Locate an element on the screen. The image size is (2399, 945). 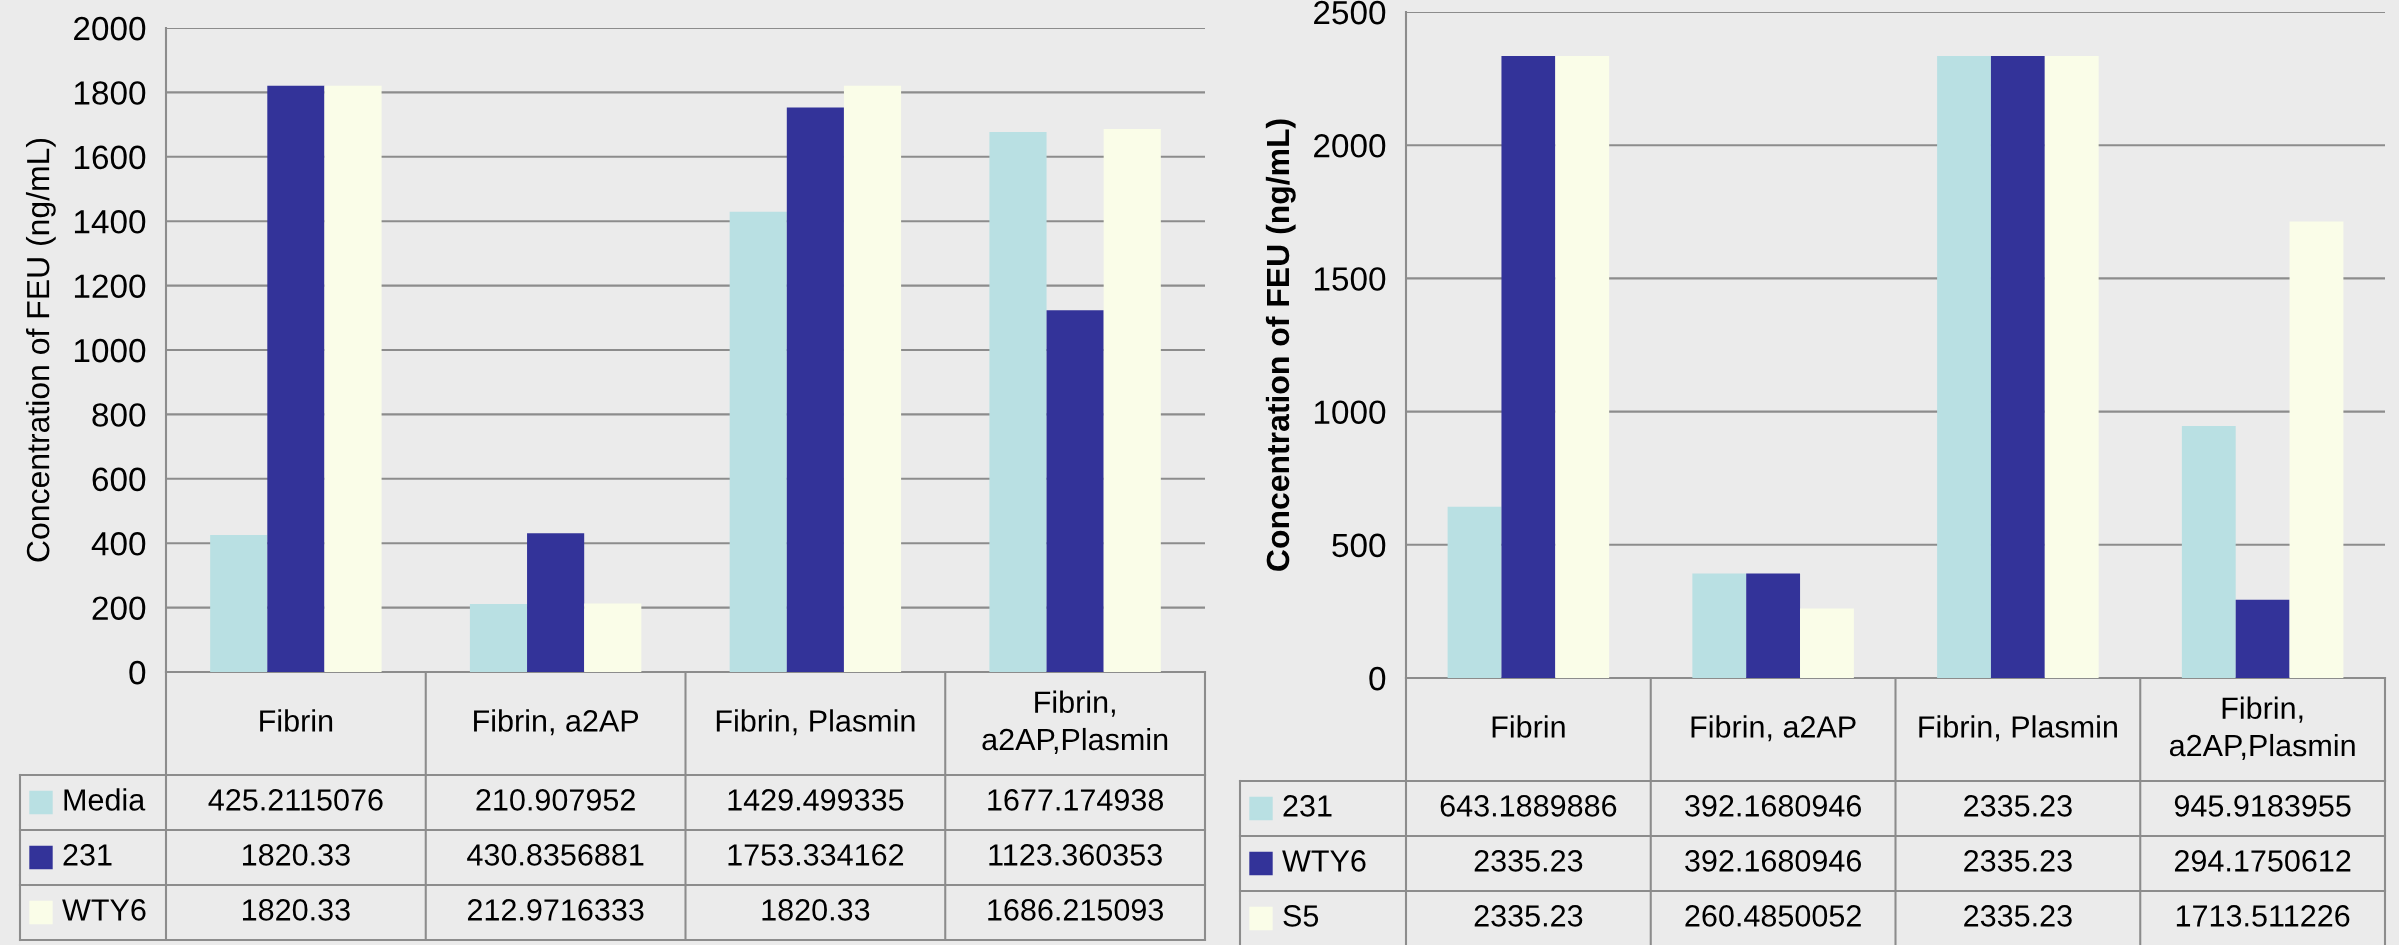
y-tick-label: 1600 is located at coordinates (110, 157).